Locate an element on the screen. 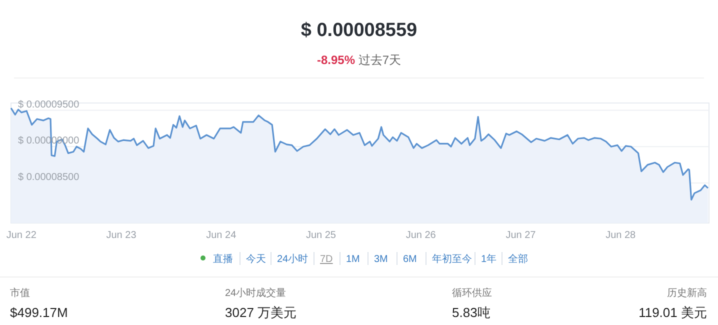  text: 市值 is located at coordinates (20, 293).